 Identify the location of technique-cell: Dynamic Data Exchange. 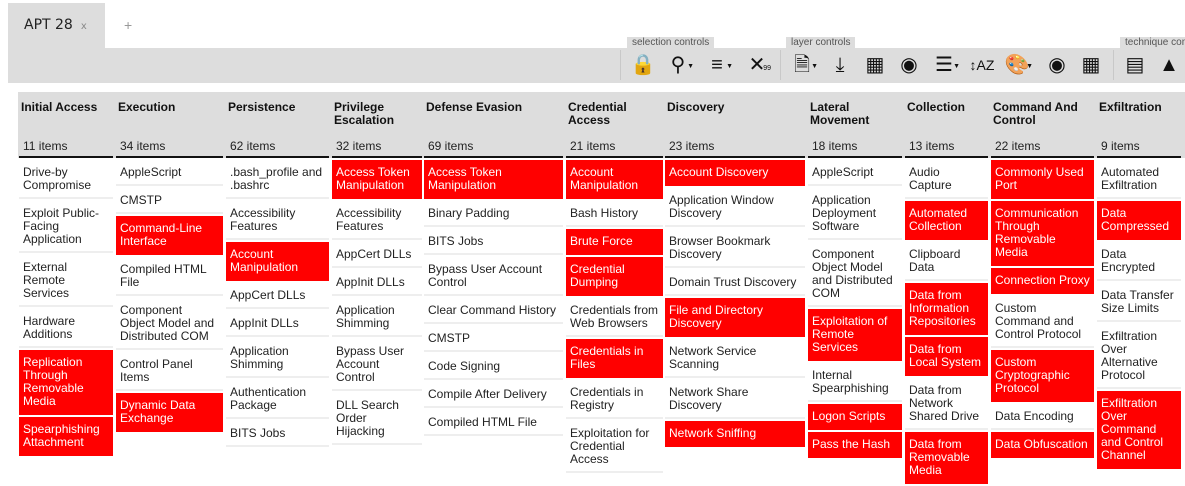
(169, 412).